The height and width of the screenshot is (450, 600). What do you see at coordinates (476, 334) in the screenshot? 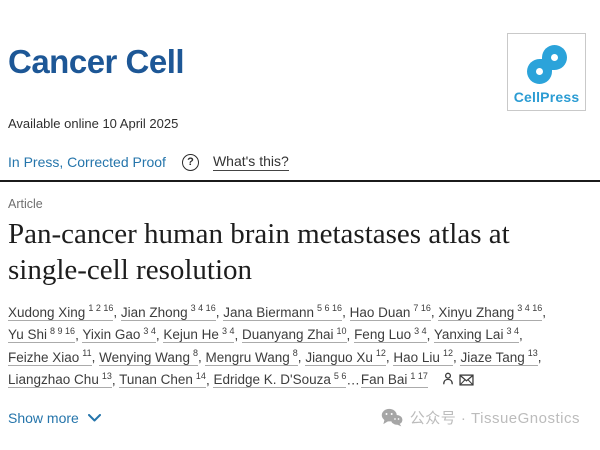
I see `author-link: Yanxing Lai 3 4` at bounding box center [476, 334].